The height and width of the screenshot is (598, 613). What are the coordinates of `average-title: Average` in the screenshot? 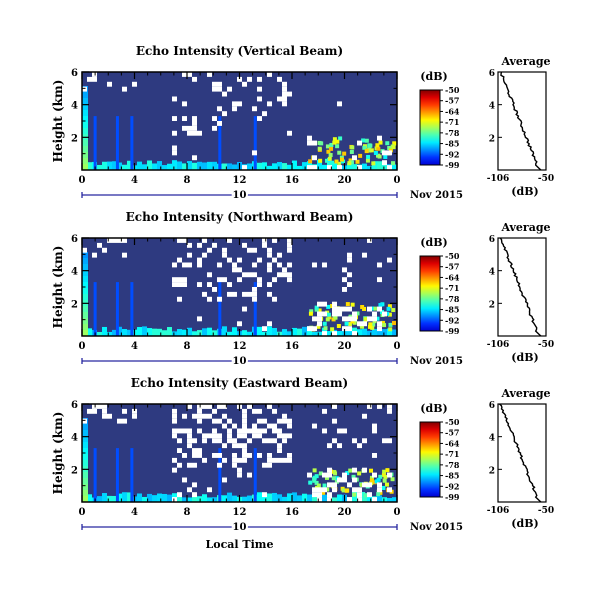 It's located at (525, 61).